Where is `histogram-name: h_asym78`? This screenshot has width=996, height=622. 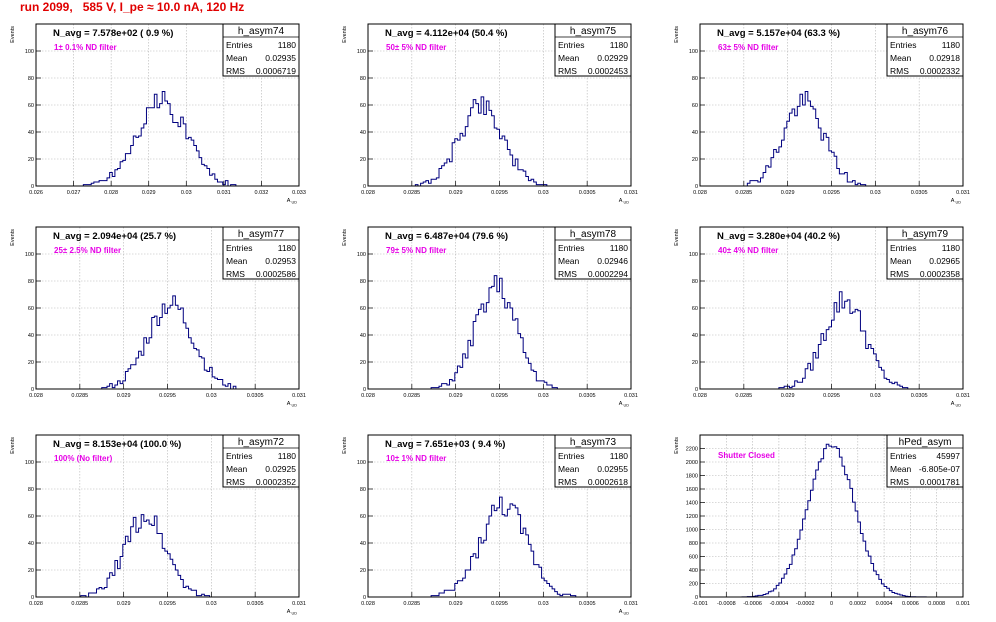
histogram-name: h_asym78 is located at coordinates (593, 234).